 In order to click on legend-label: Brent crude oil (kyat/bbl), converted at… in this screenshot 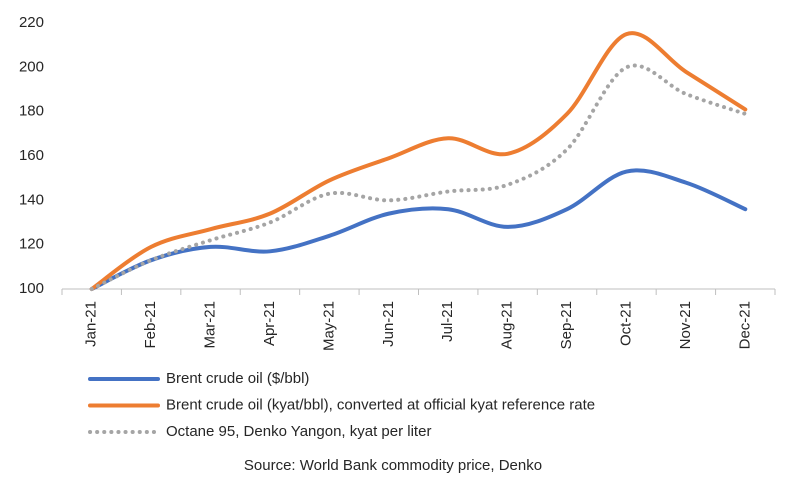, I will do `click(380, 404)`.